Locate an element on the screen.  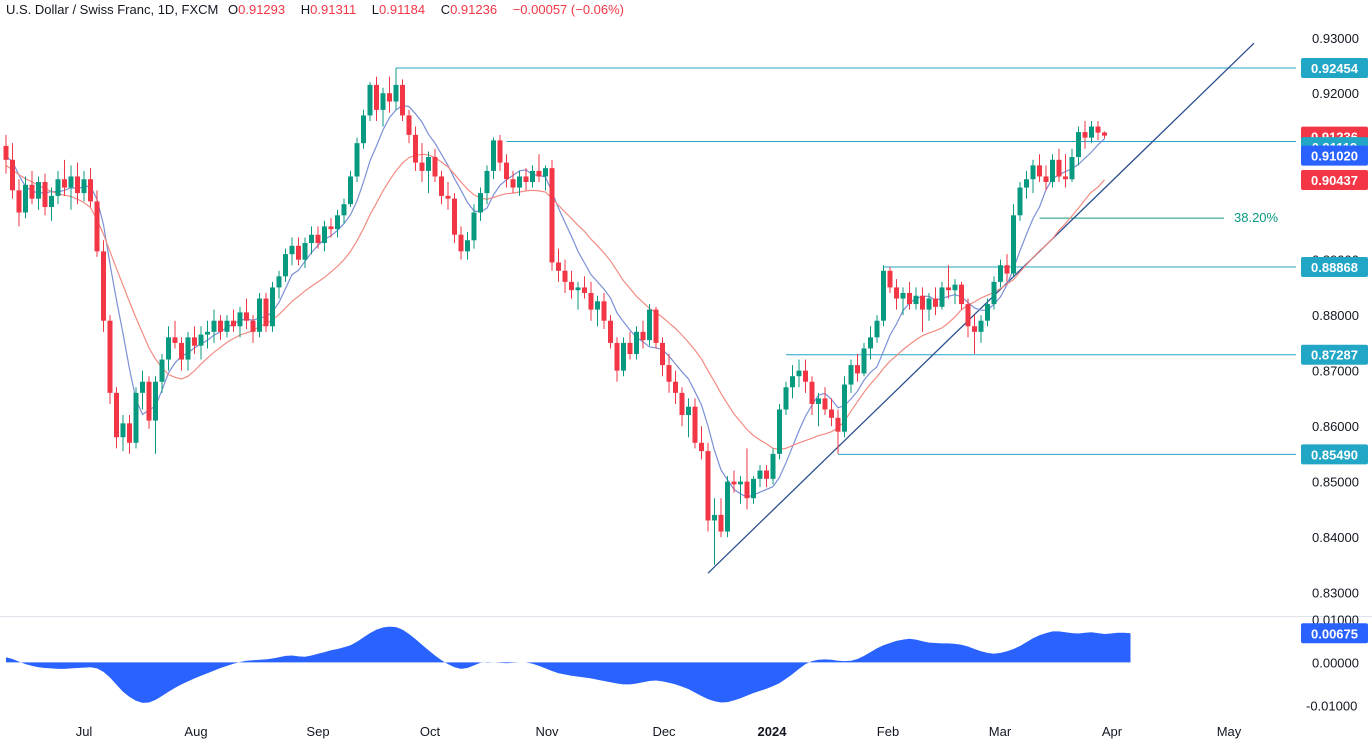
y-tick-label: 0.84000 is located at coordinates (1335, 537).